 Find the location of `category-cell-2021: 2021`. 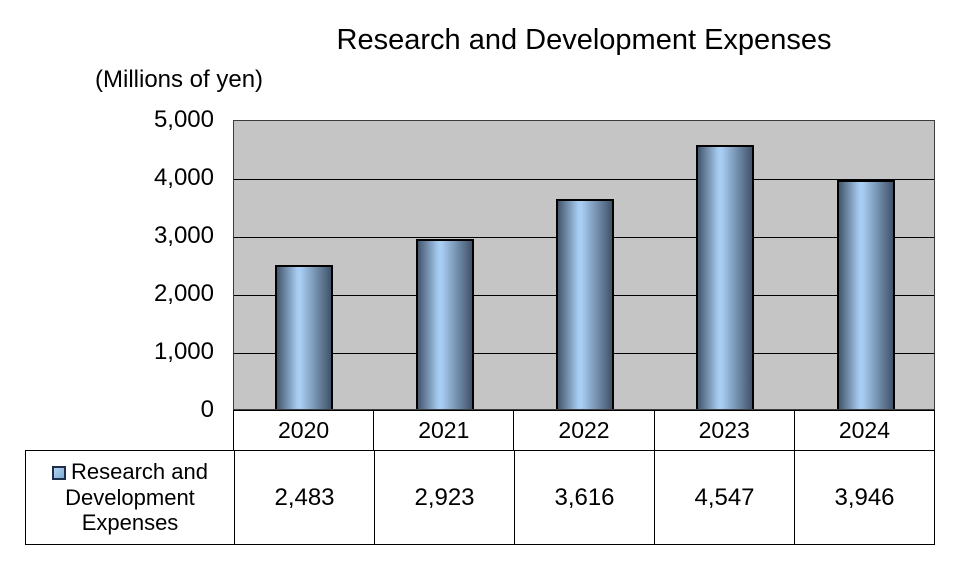

category-cell-2021: 2021 is located at coordinates (443, 430).